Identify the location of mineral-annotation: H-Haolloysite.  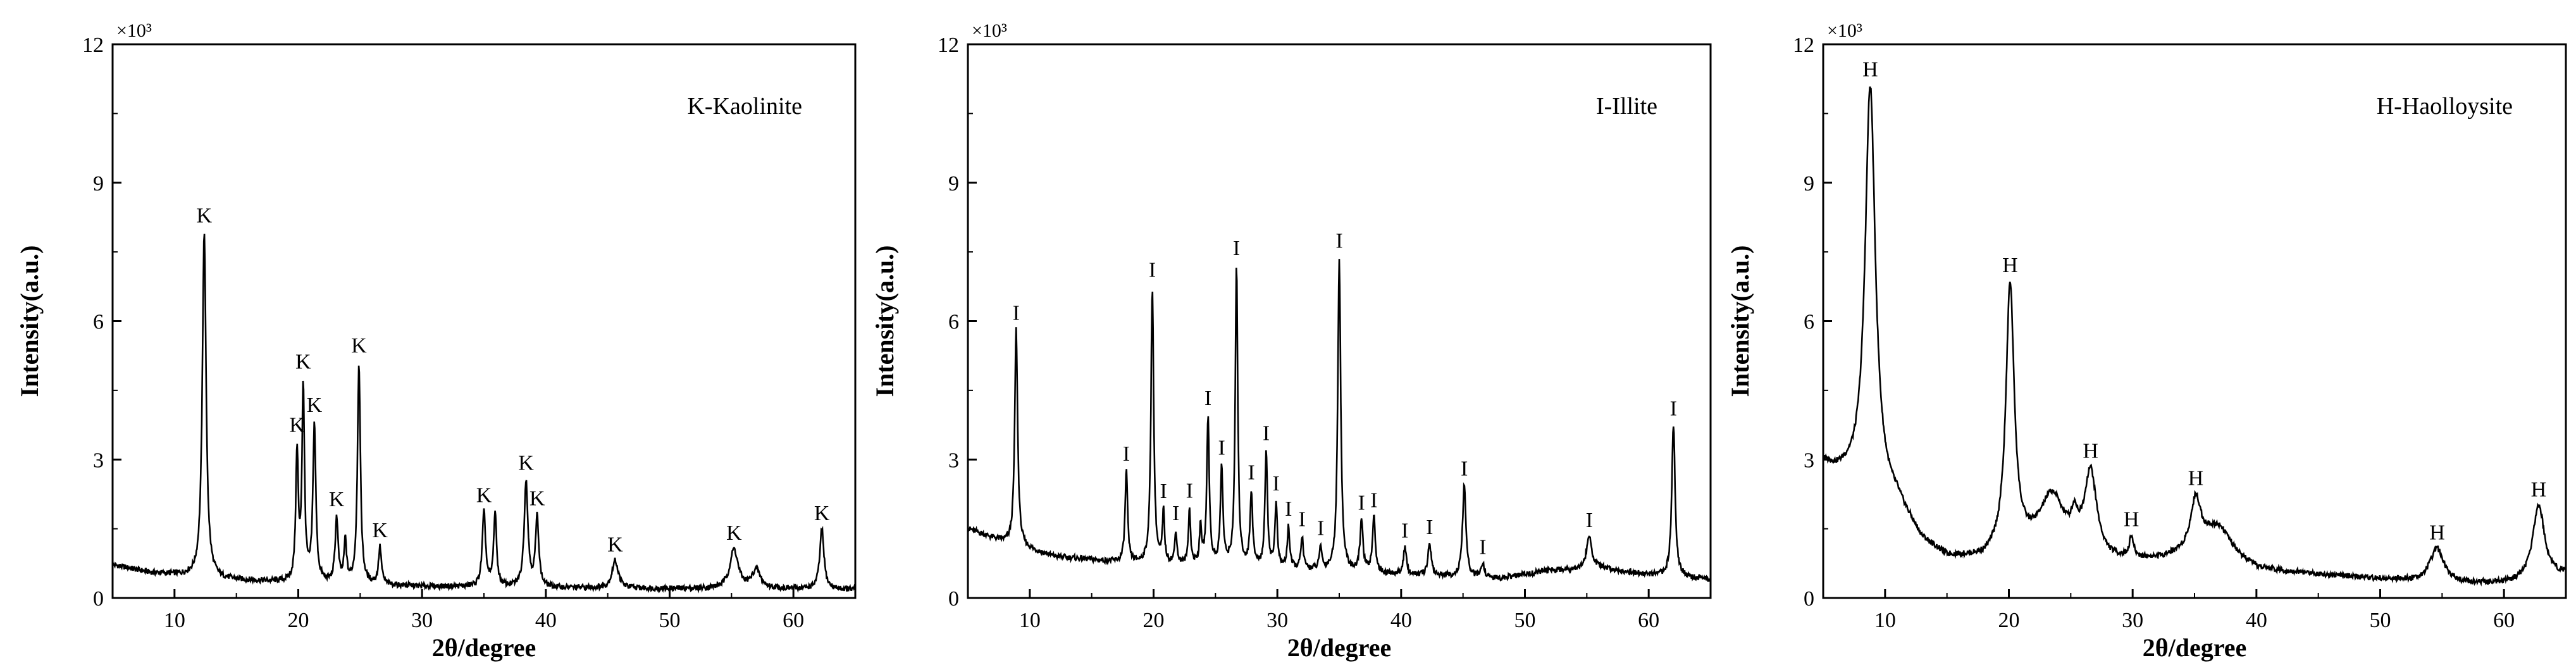
(2445, 106).